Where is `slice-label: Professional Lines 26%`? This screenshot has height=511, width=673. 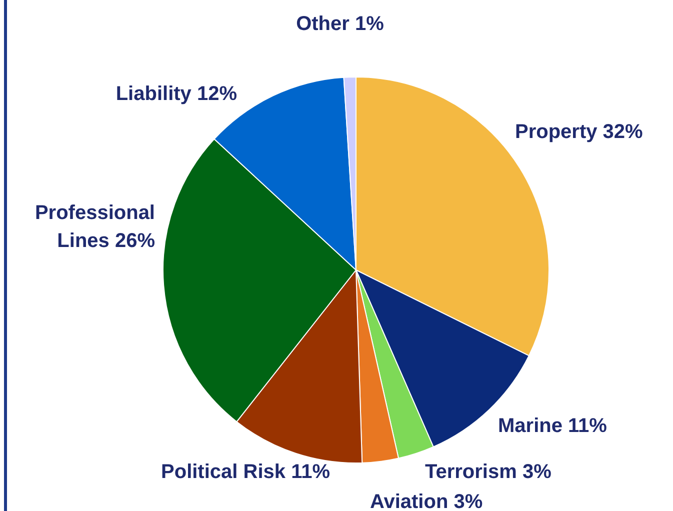
slice-label: Professional Lines 26% is located at coordinates (95, 227).